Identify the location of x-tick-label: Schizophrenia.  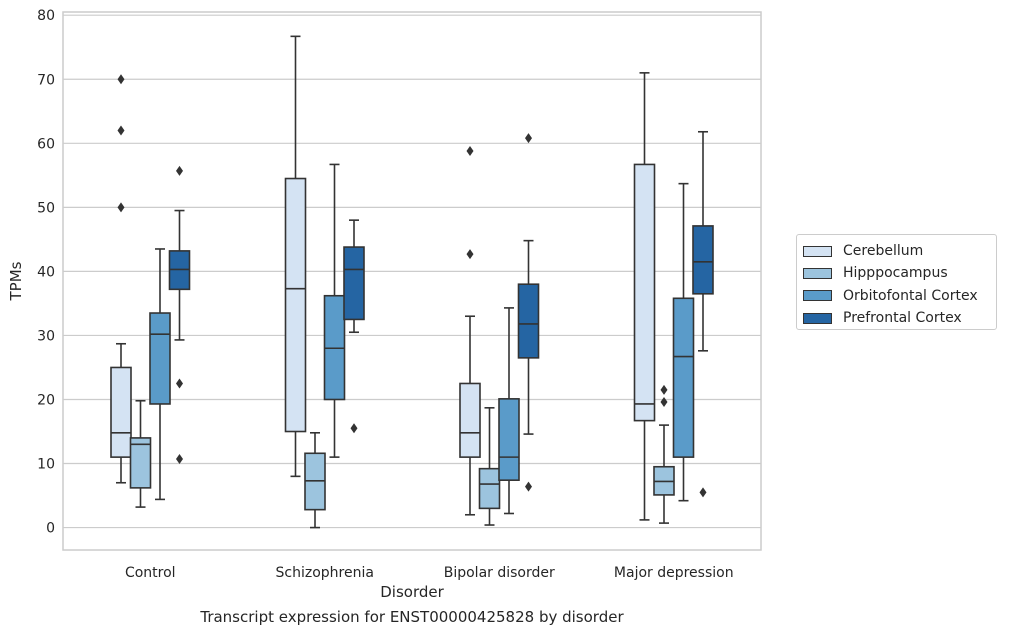
(325, 573).